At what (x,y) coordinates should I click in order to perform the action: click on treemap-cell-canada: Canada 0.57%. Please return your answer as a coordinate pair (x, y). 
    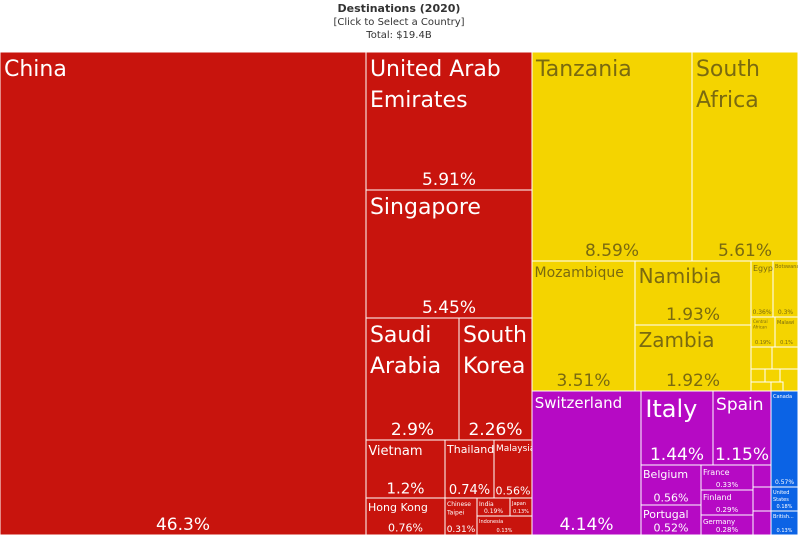
    Looking at the image, I should click on (784, 439).